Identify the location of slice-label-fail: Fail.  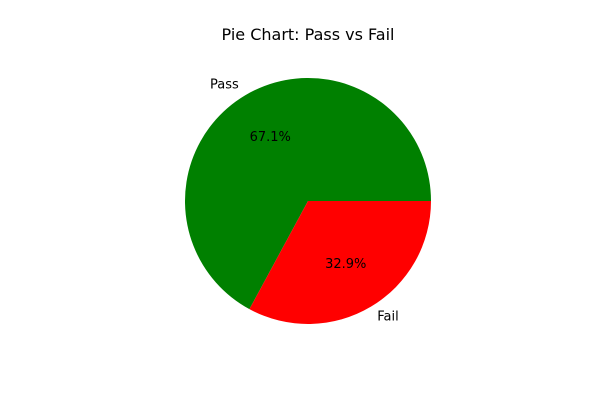
(387, 317).